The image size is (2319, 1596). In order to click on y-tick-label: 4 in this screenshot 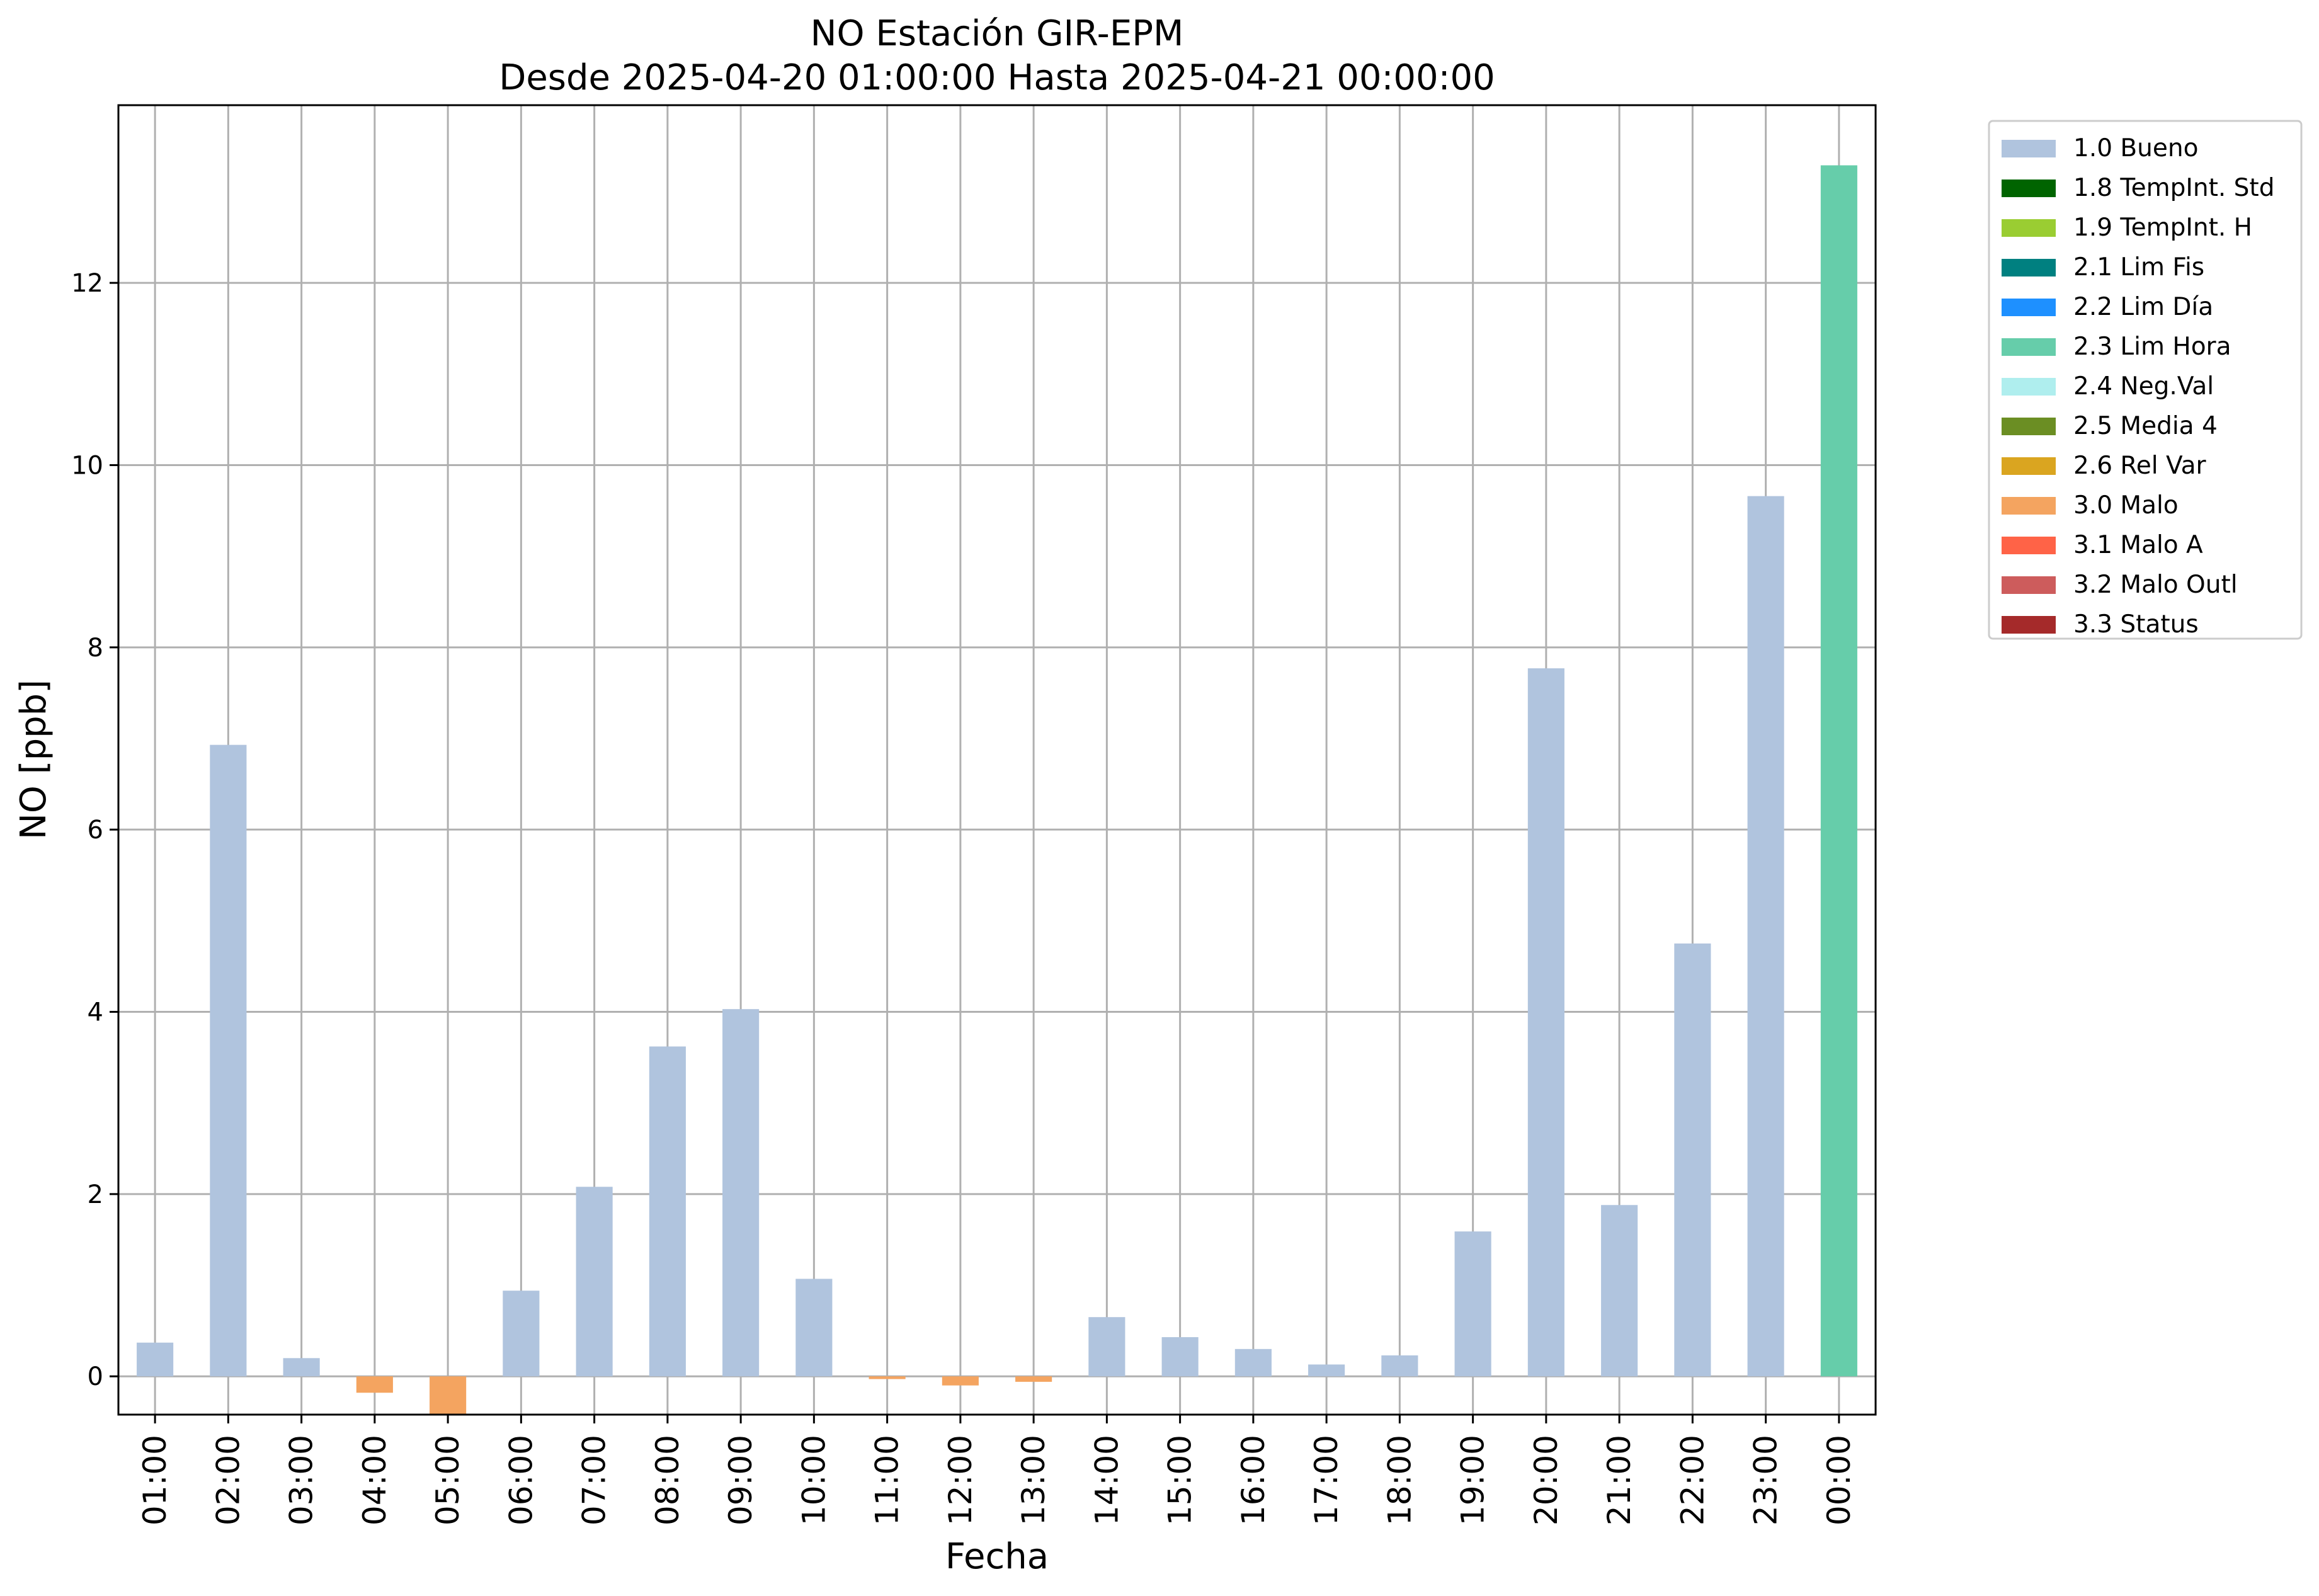, I will do `click(95, 1012)`.